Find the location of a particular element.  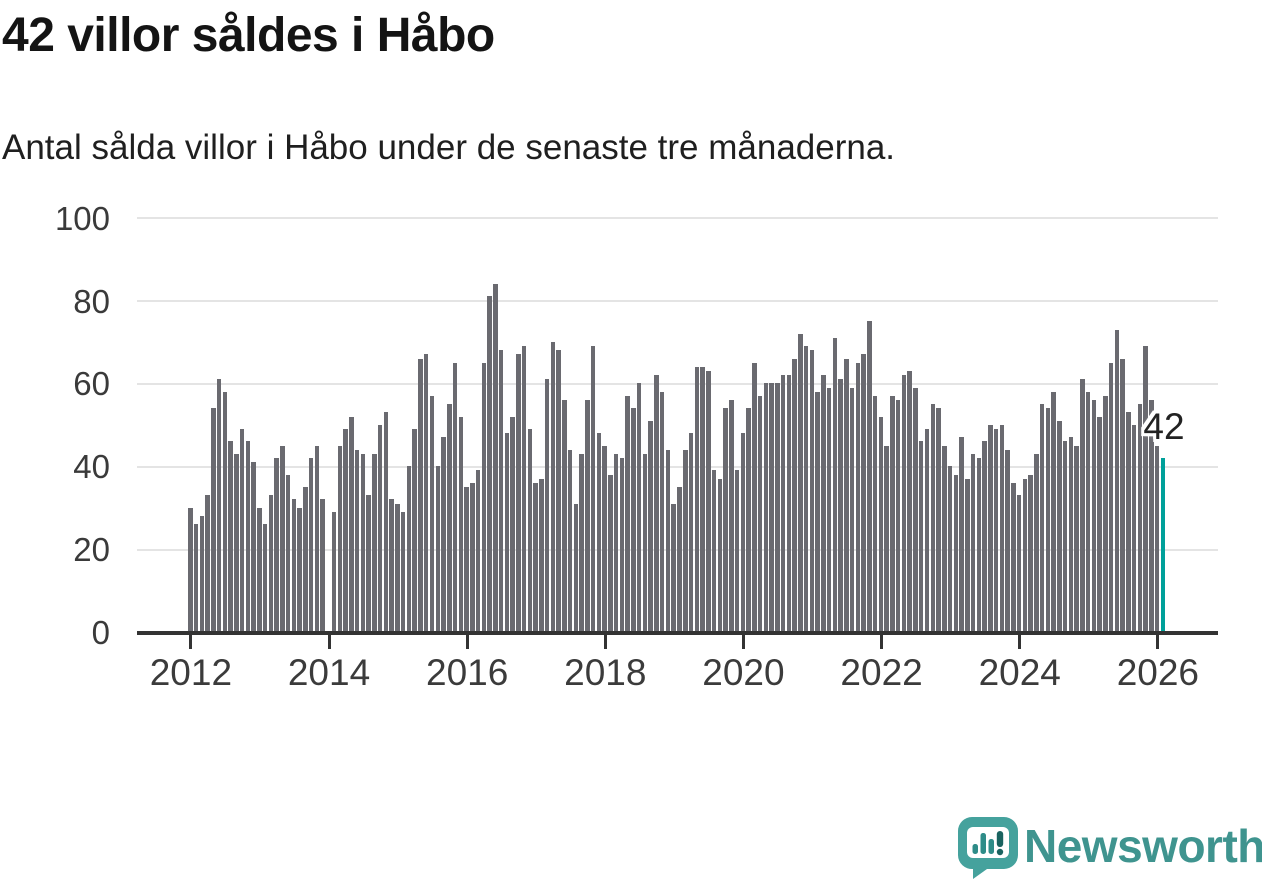

x-axis-tick-label: 2020 is located at coordinates (743, 672).